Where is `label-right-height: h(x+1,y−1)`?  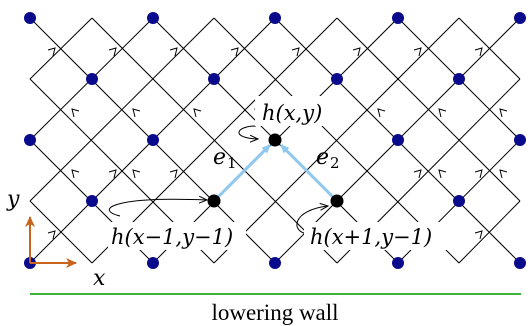
label-right-height: h(x+1,y−1) is located at coordinates (371, 237).